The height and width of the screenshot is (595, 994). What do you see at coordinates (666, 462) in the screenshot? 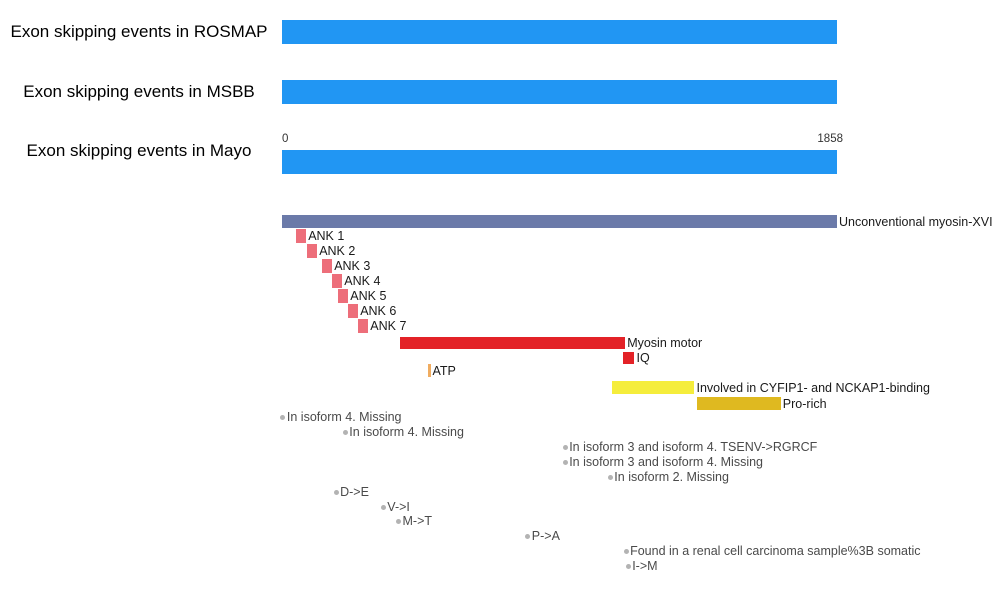
I see `variant-label: In isoform 3 and isoform 4. Missing` at bounding box center [666, 462].